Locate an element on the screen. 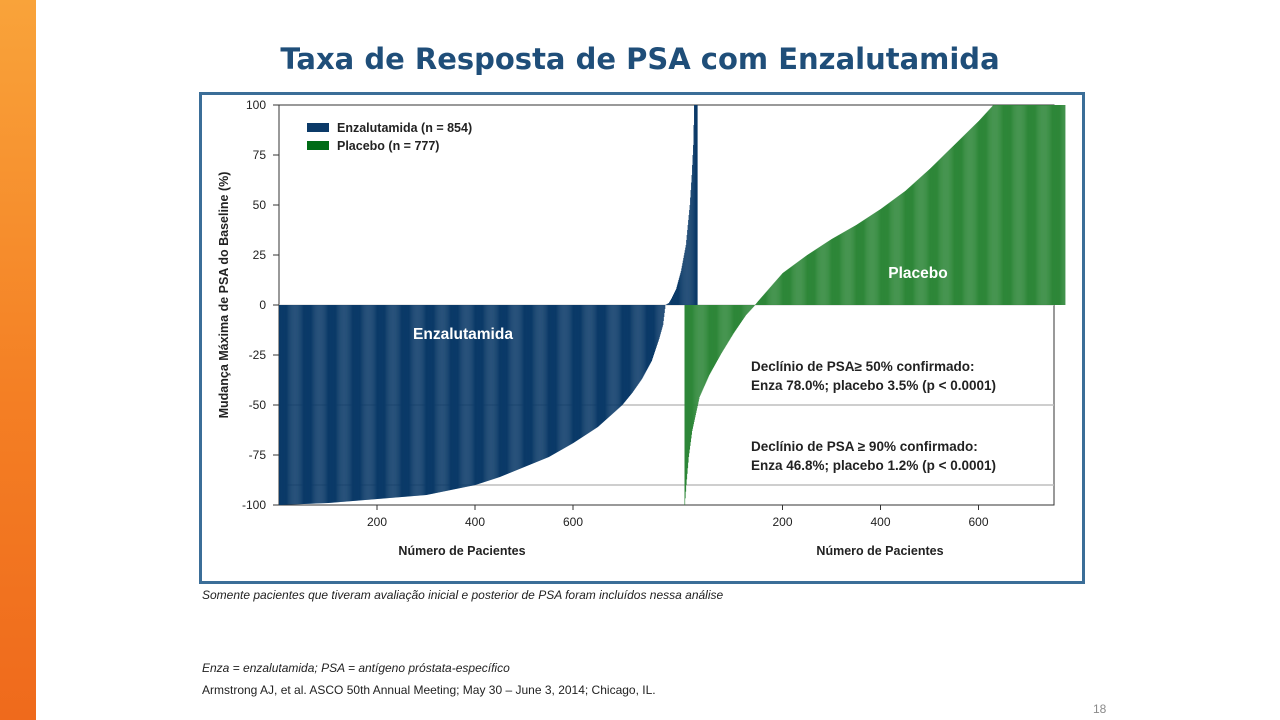 Image resolution: width=1280 pixels, height=720 pixels. y-tick-label: 0 is located at coordinates (262, 305).